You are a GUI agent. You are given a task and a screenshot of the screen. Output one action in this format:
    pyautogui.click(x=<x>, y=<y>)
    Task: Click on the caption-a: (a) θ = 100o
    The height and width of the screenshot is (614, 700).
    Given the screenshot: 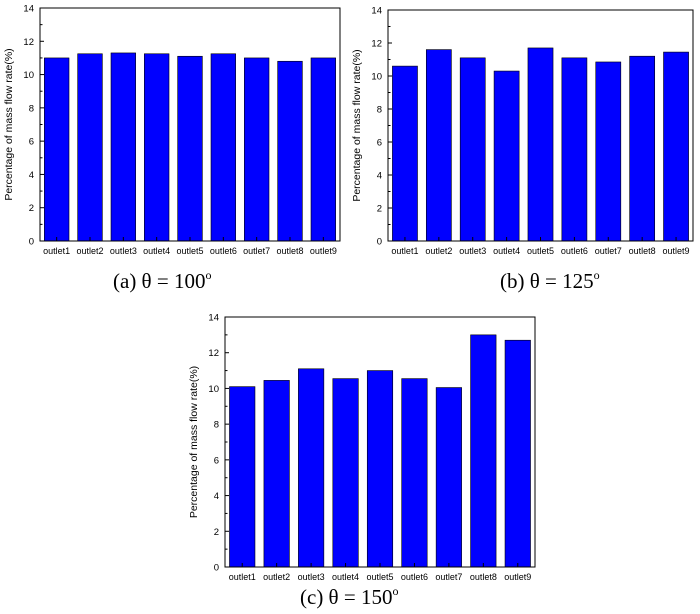 What is the action you would take?
    pyautogui.click(x=162, y=281)
    